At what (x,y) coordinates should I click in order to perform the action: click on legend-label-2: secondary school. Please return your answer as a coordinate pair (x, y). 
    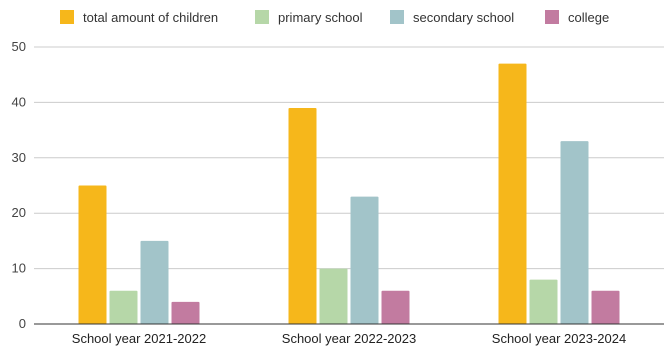
    Looking at the image, I should click on (463, 17).